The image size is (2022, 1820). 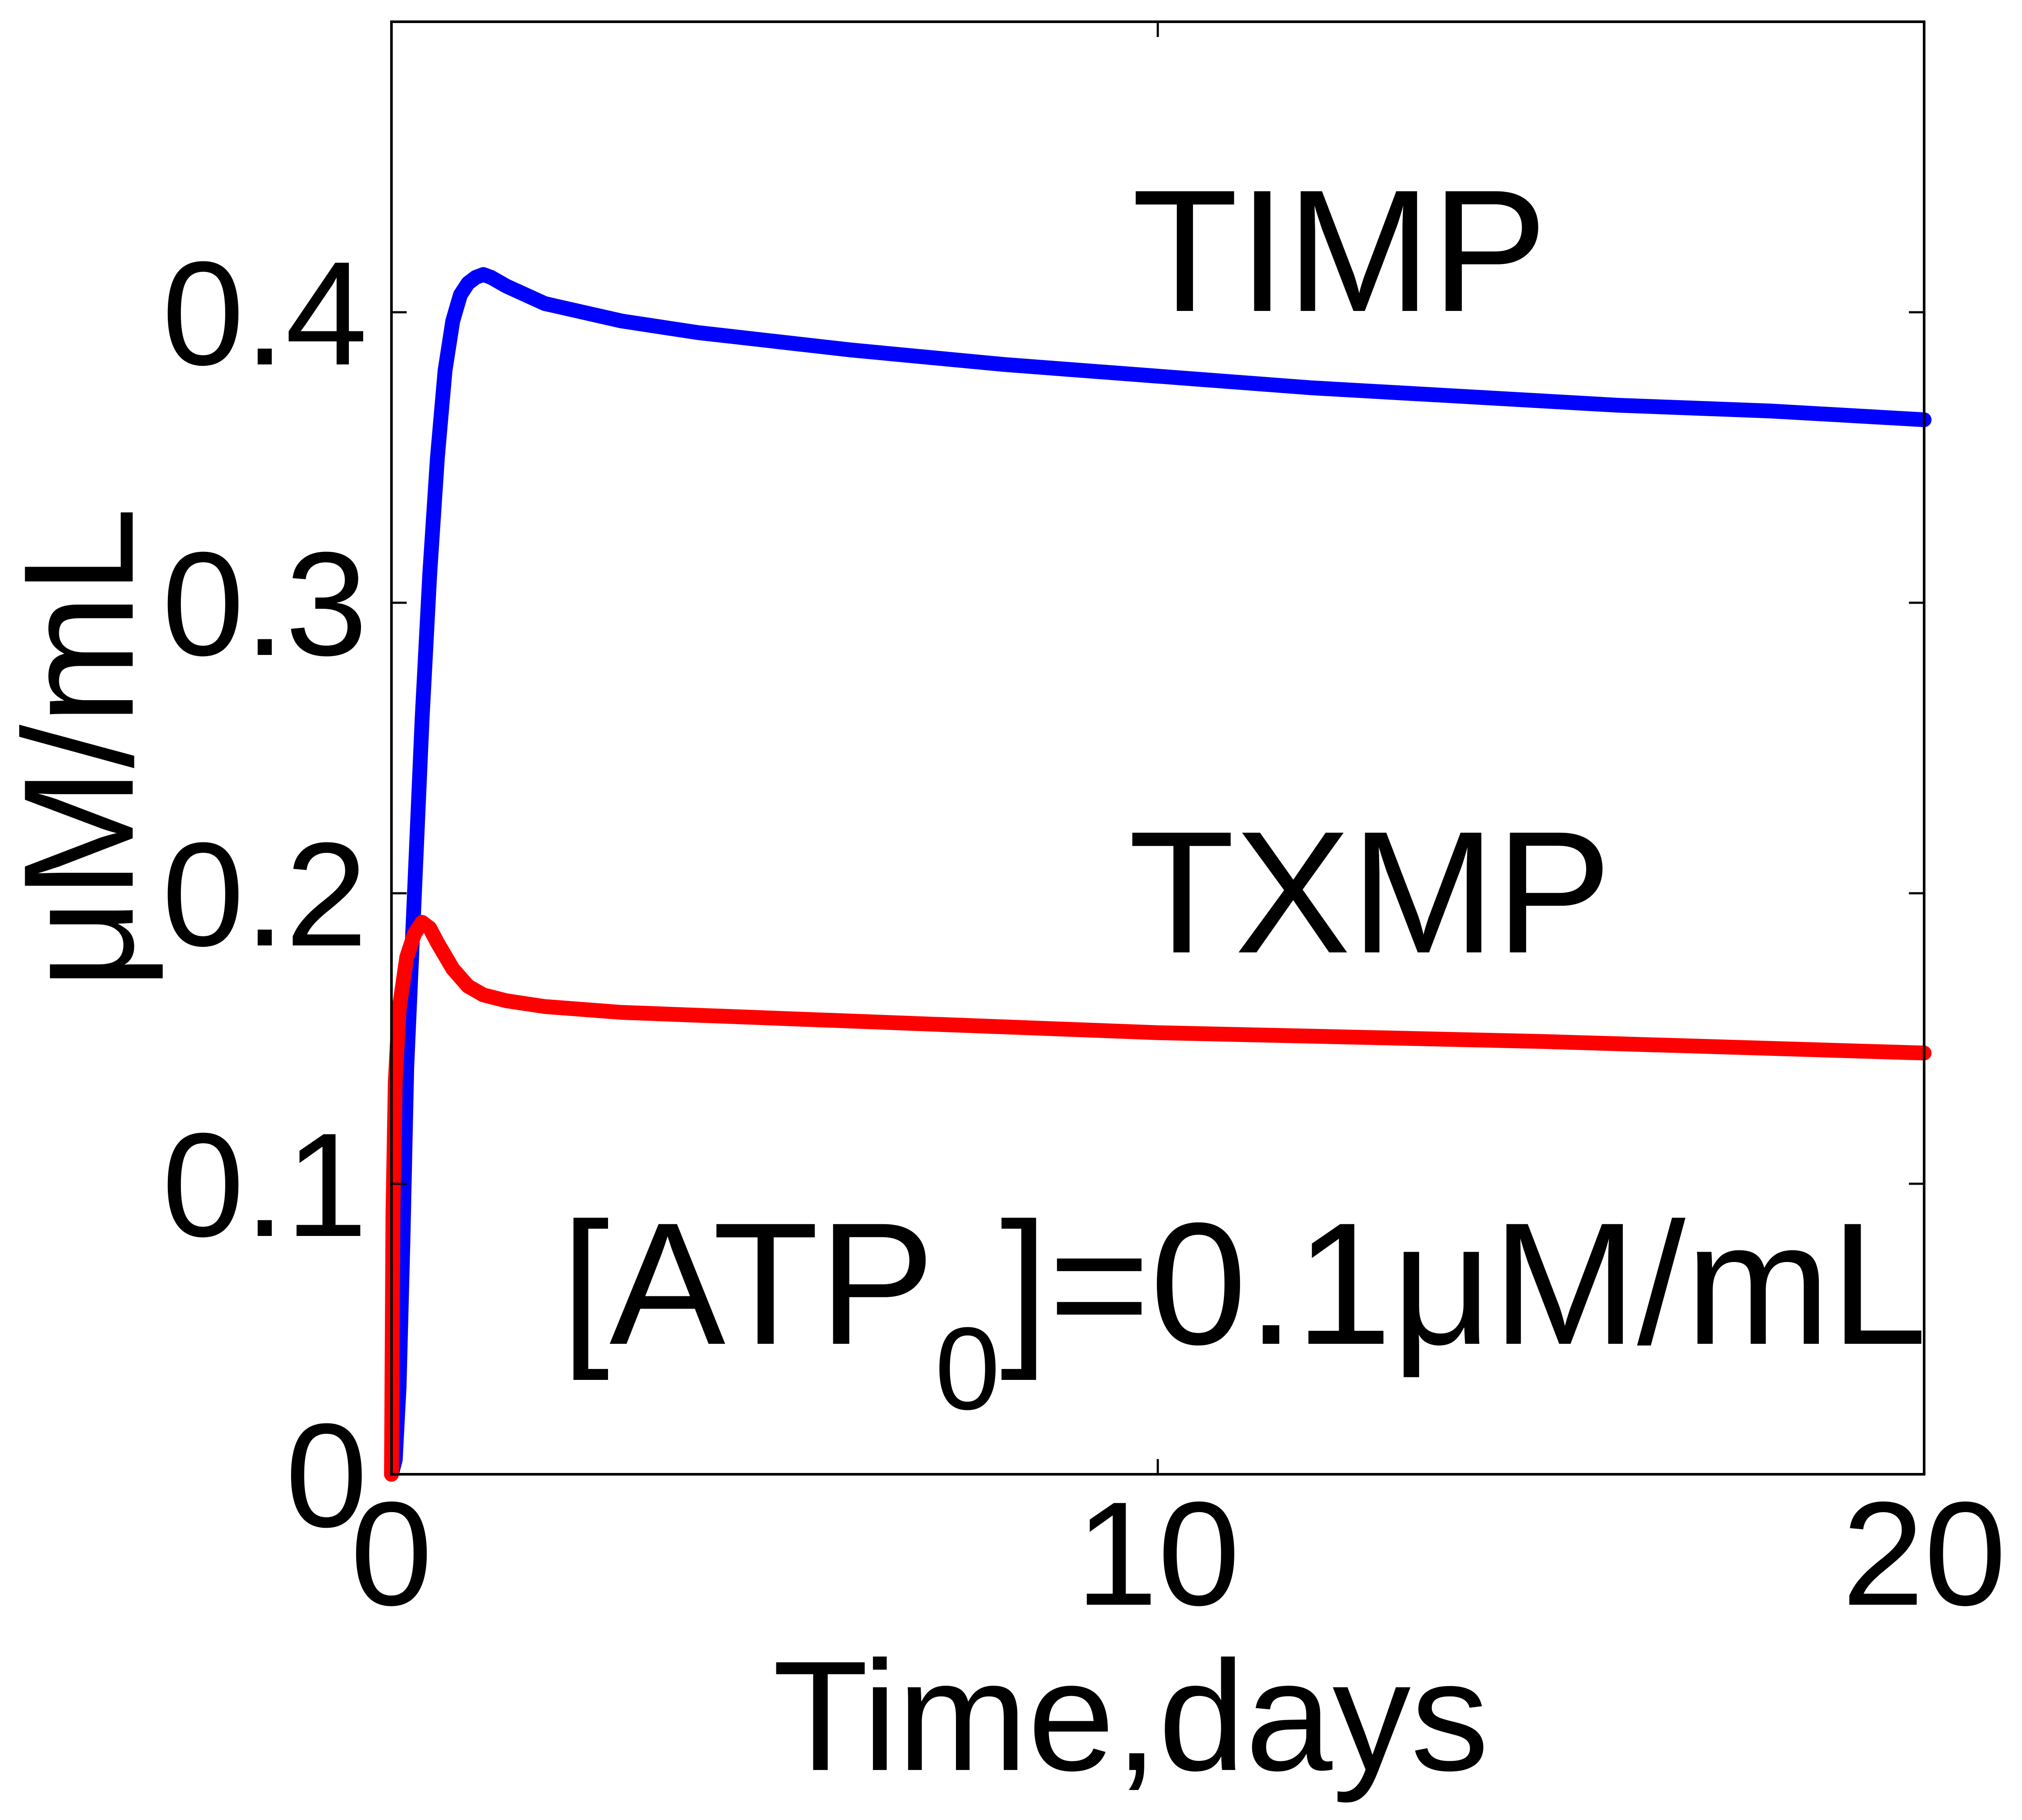 What do you see at coordinates (1369, 892) in the screenshot?
I see `annotation-txmp: TXMP` at bounding box center [1369, 892].